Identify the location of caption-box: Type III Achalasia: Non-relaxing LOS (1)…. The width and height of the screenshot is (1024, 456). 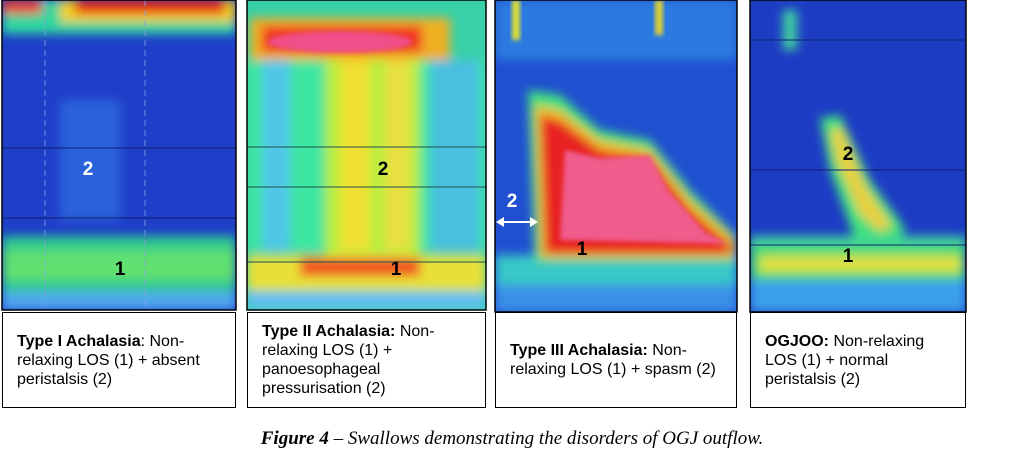
(616, 360).